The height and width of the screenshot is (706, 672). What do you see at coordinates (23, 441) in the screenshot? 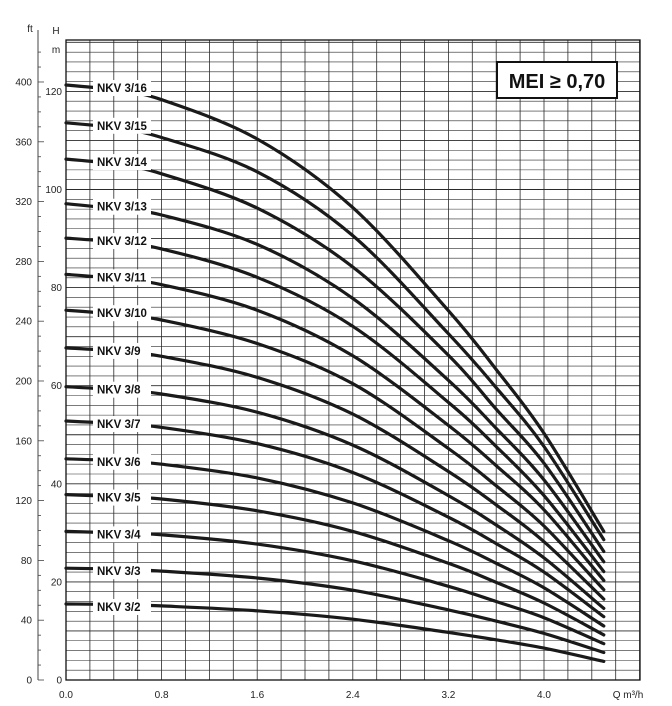
I see `ft-tick-label: 160` at bounding box center [23, 441].